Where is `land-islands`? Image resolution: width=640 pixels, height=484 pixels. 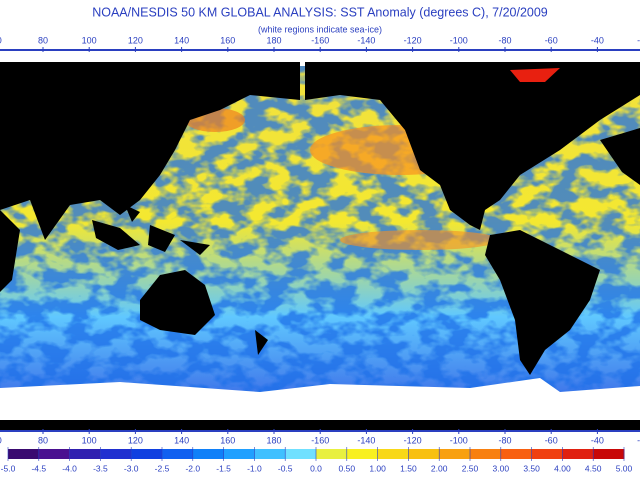 land-islands is located at coordinates (151, 230).